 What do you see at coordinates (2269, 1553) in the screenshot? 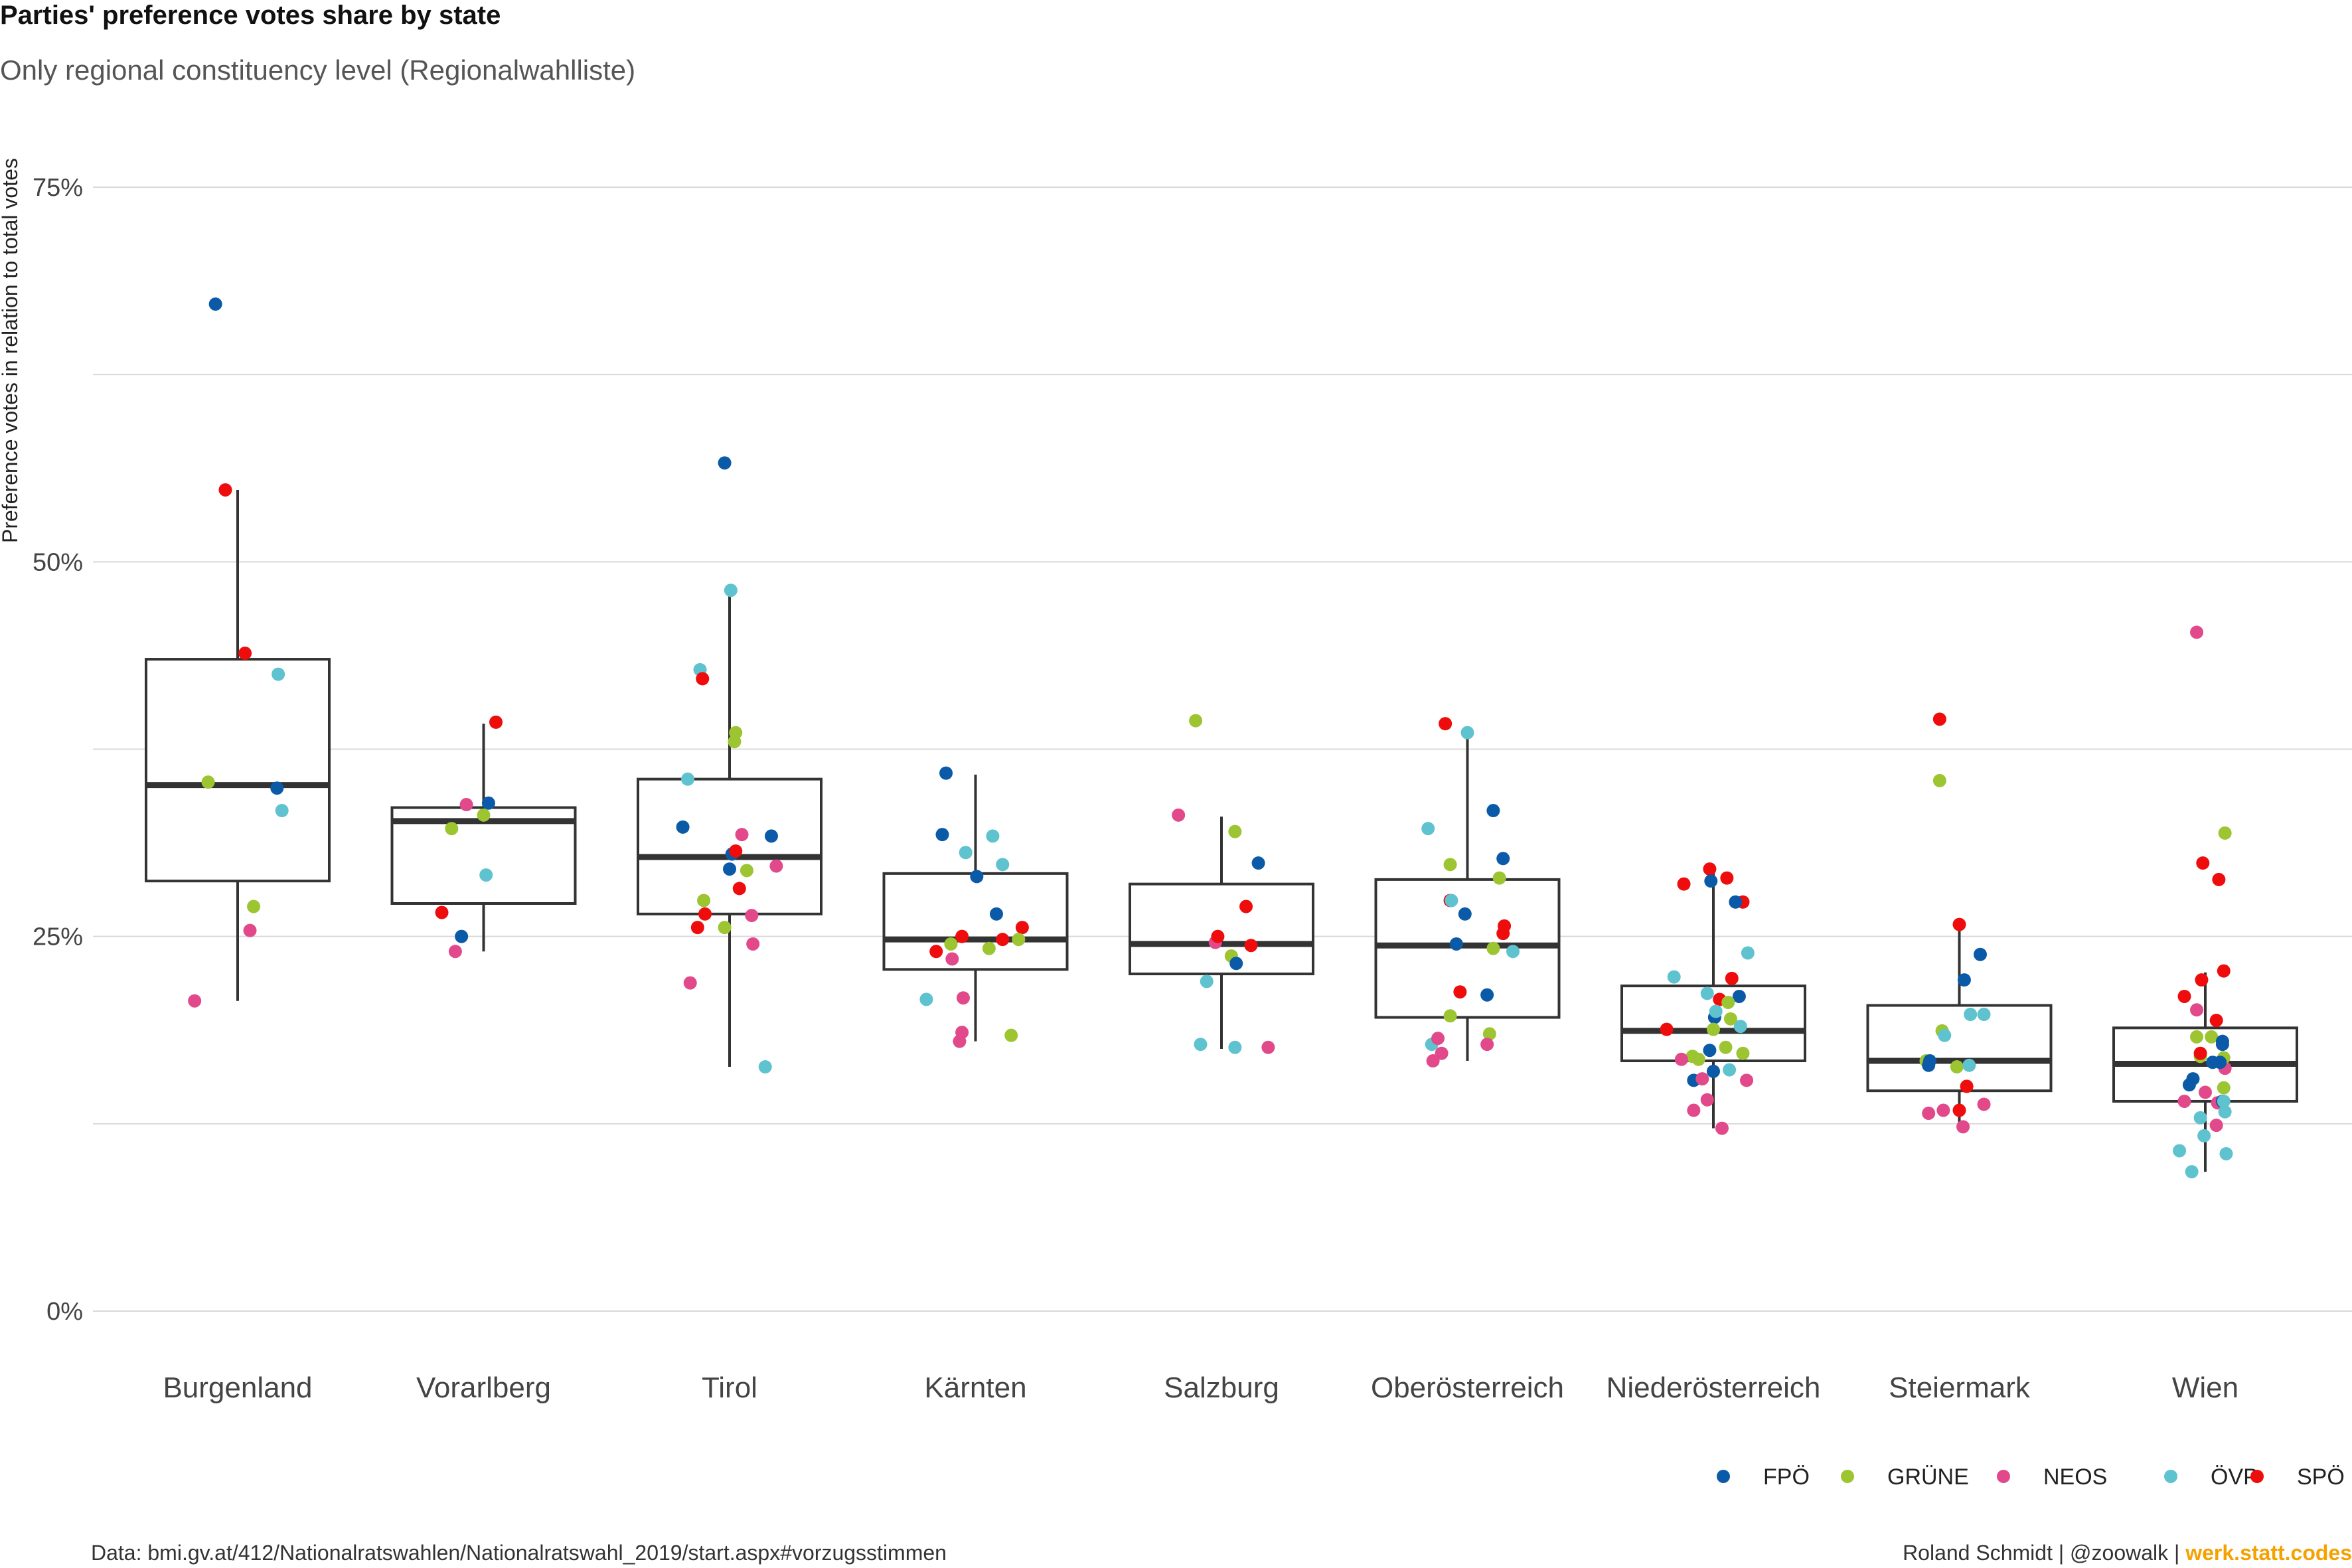
I see `brand-link: werk.statt.codes` at bounding box center [2269, 1553].